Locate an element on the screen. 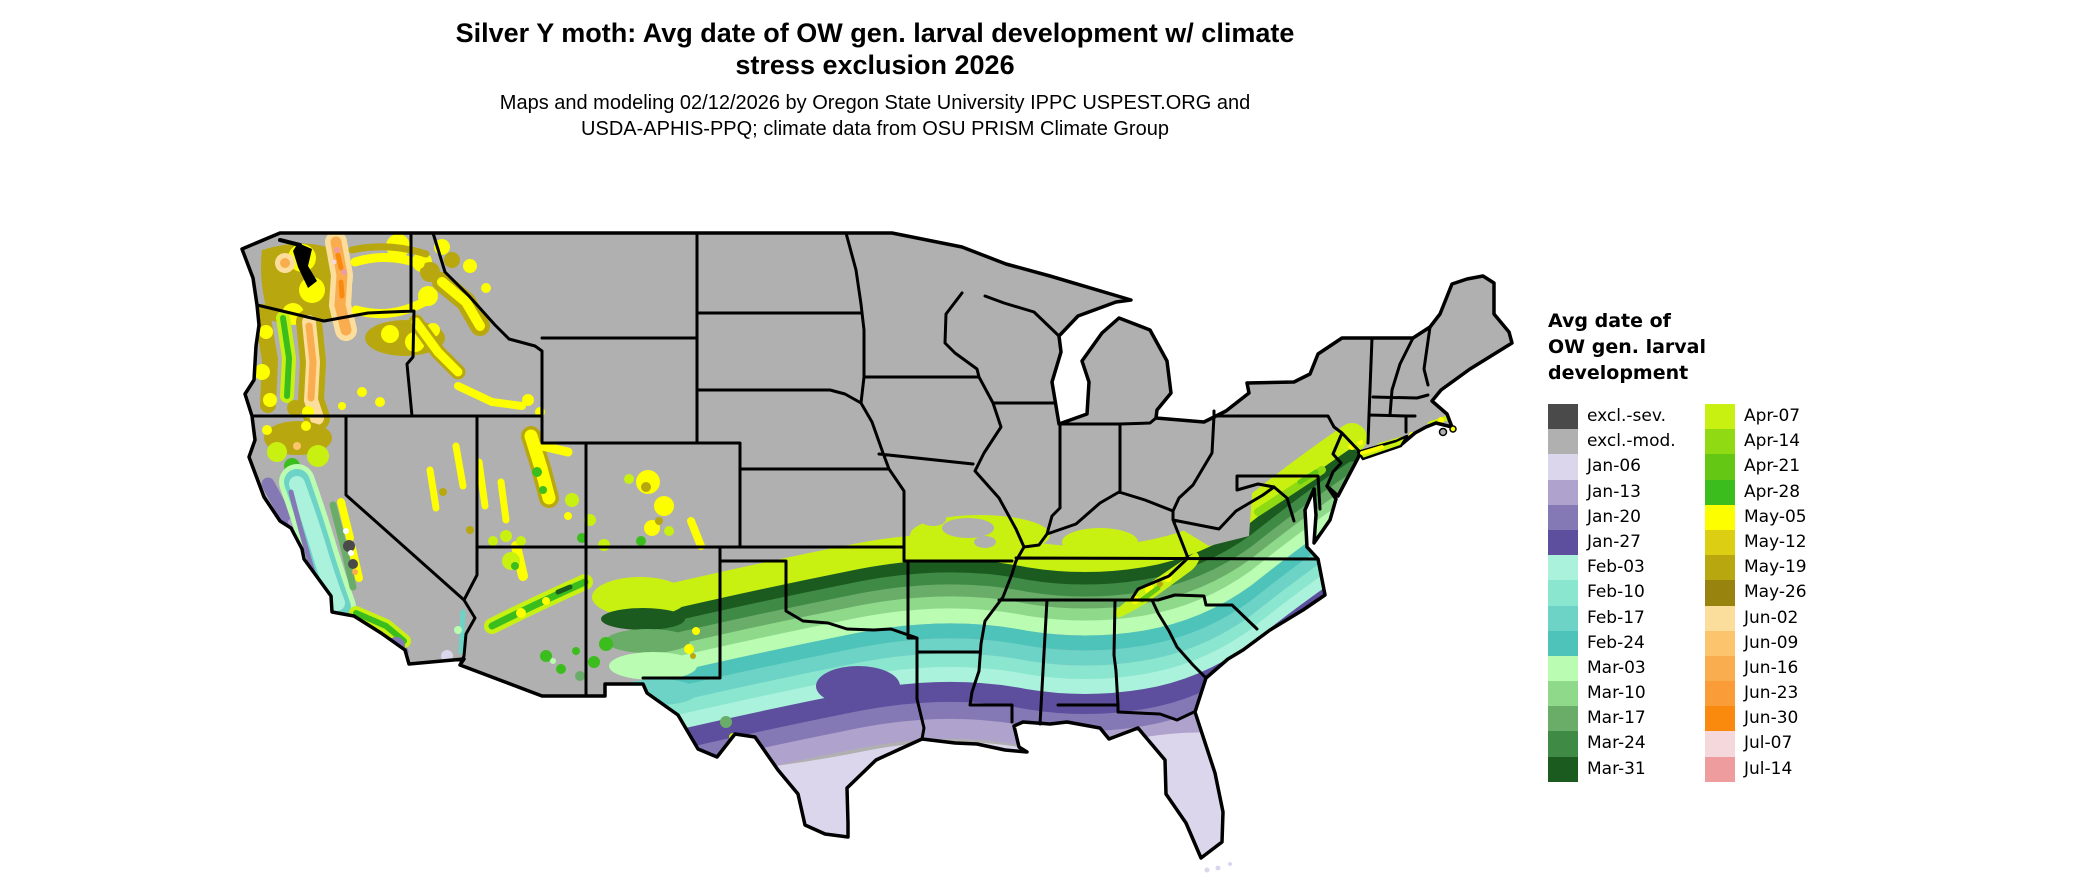  legend-title: Avg date of OW gen. larval development is located at coordinates (1627, 347).